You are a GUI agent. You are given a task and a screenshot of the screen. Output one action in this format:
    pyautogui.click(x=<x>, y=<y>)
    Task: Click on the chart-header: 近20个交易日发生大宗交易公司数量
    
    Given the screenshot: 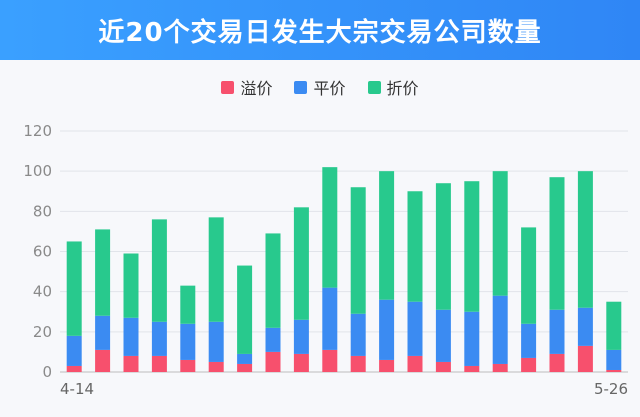 What is the action you would take?
    pyautogui.click(x=320, y=30)
    